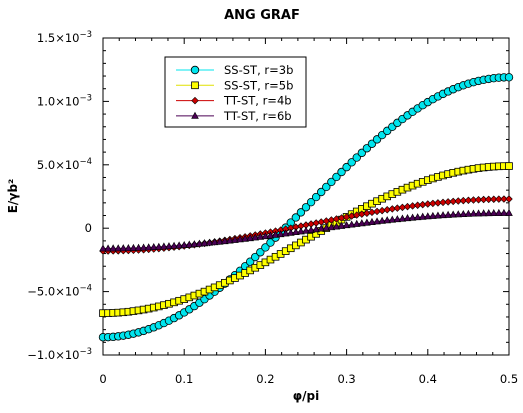  What do you see at coordinates (64, 100) in the screenshot?
I see `y-tick-label: 1.0×10−3` at bounding box center [64, 100].